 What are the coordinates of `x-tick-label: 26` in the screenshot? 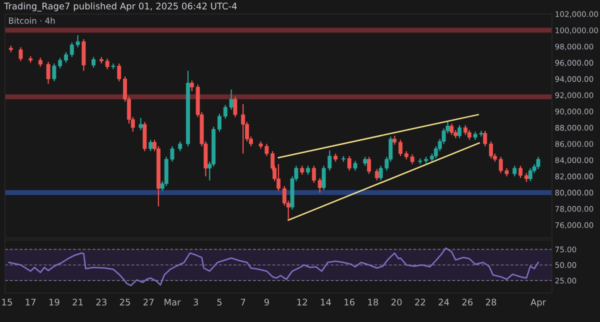 It's located at (467, 302).